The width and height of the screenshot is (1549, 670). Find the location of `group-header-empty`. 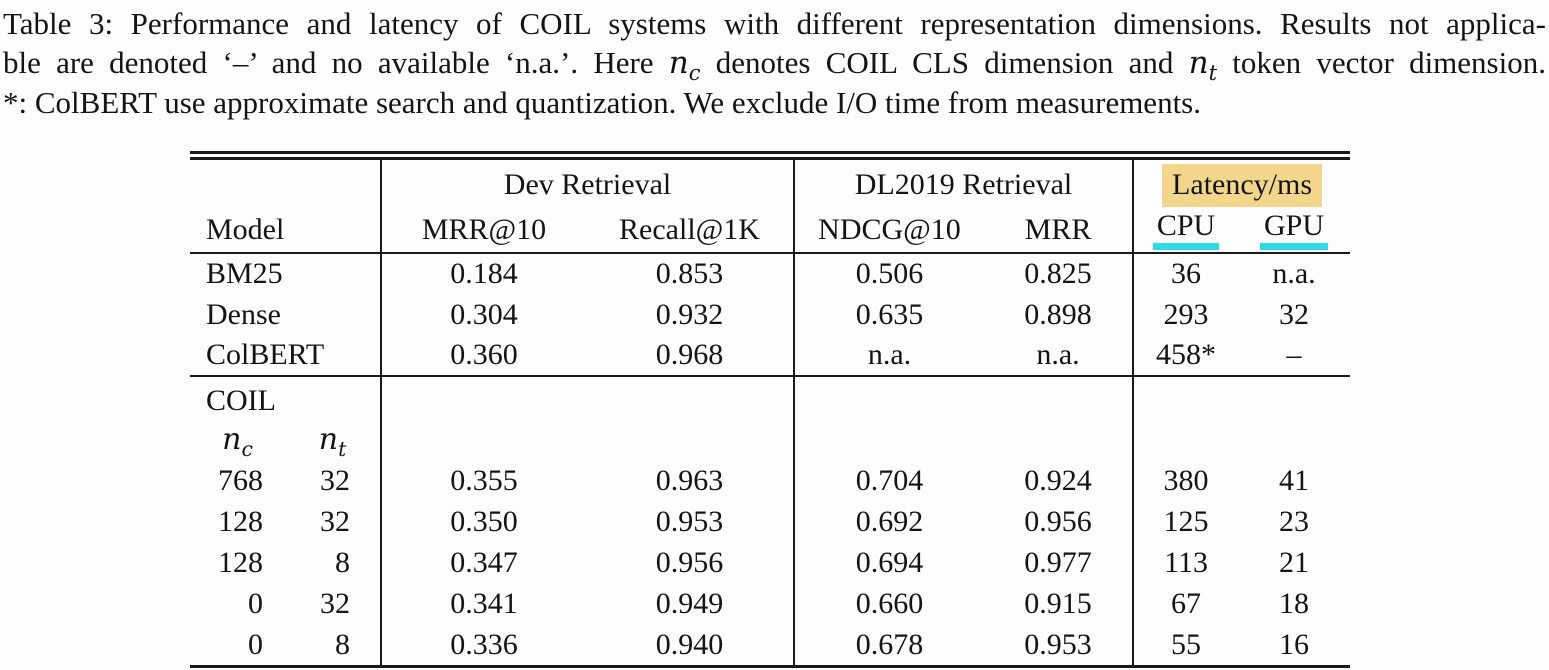

group-header-empty is located at coordinates (285, 183).